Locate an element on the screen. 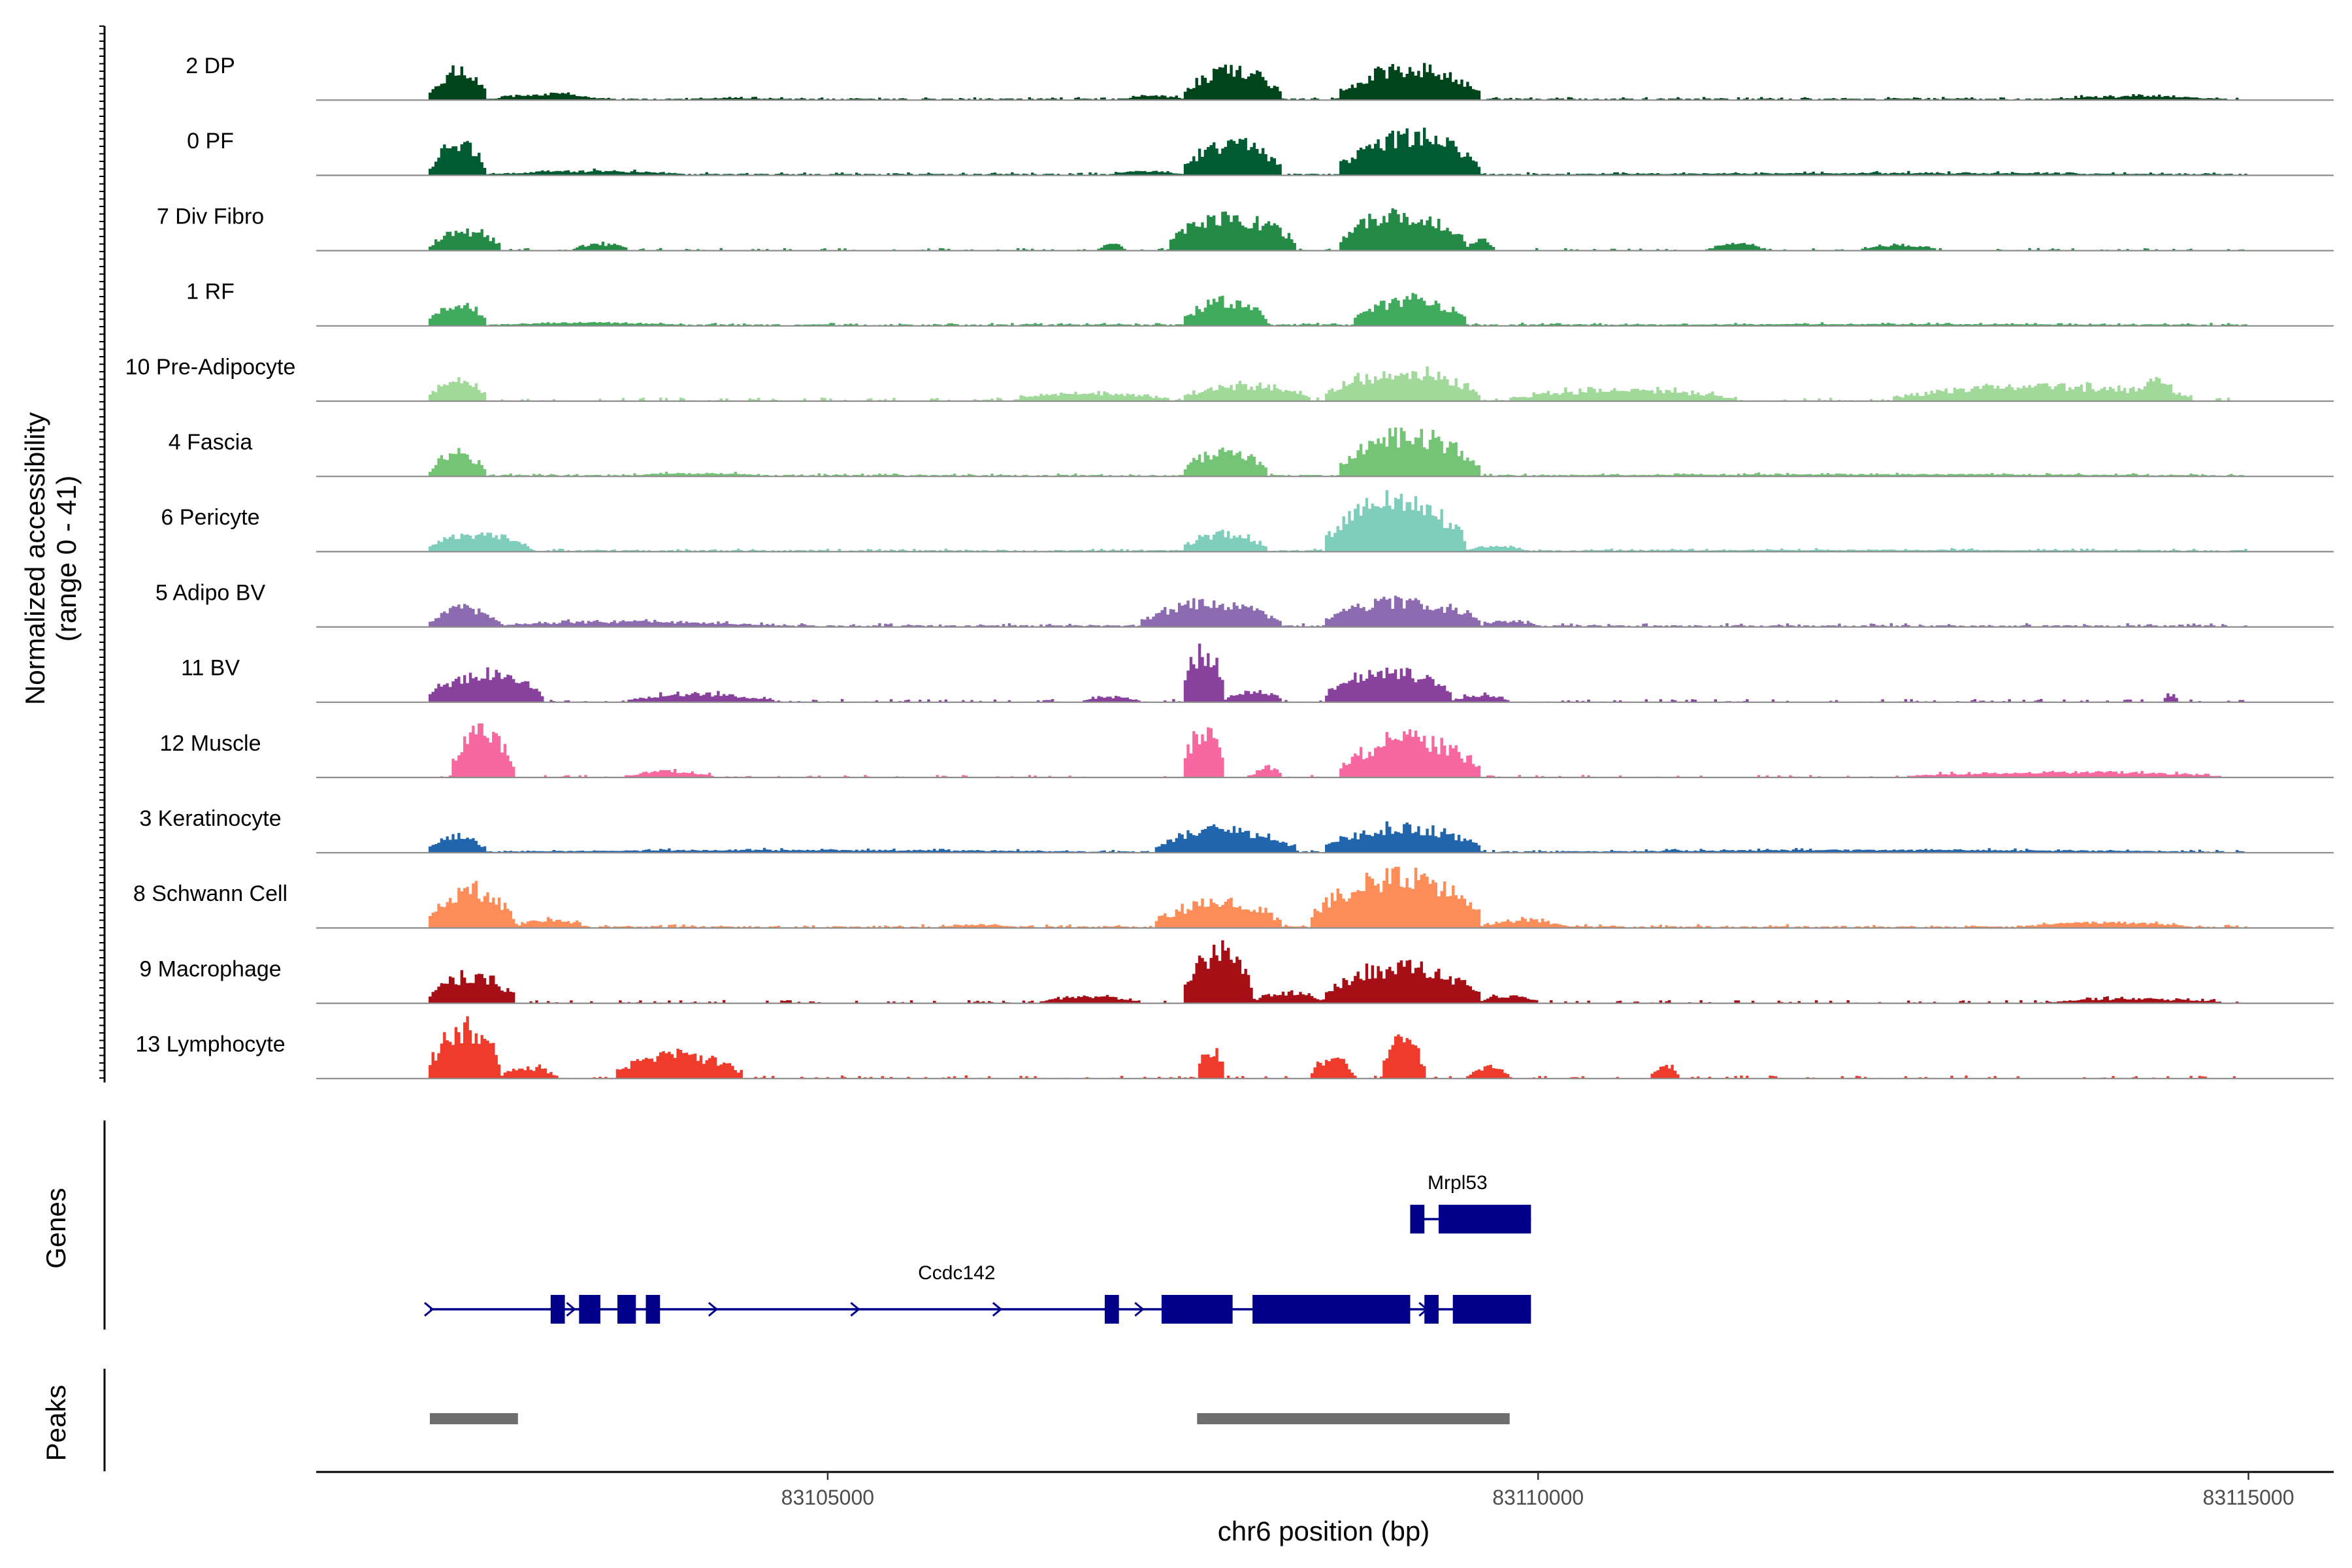  gene-name: Ccdc142 is located at coordinates (956, 1273).